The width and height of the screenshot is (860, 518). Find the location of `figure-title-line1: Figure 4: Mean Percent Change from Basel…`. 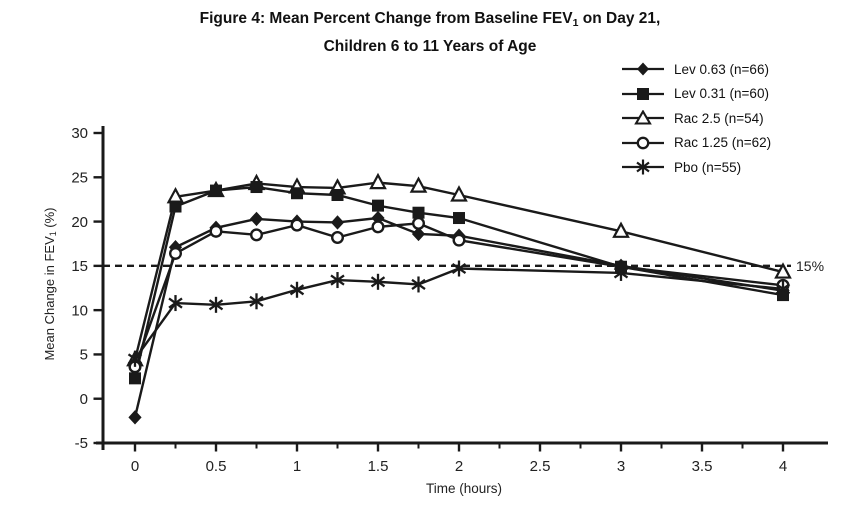

figure-title-line1: Figure 4: Mean Percent Change from Basel… is located at coordinates (430, 19).